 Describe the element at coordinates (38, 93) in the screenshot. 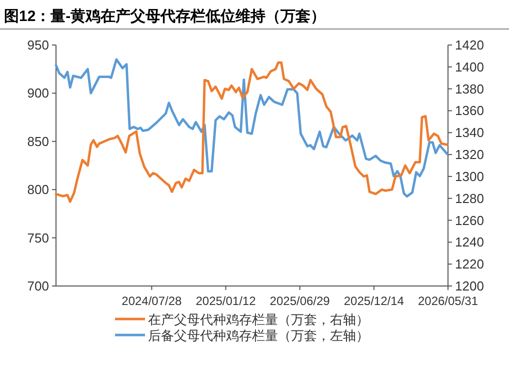

I see `y-tick-label: 900` at that location.